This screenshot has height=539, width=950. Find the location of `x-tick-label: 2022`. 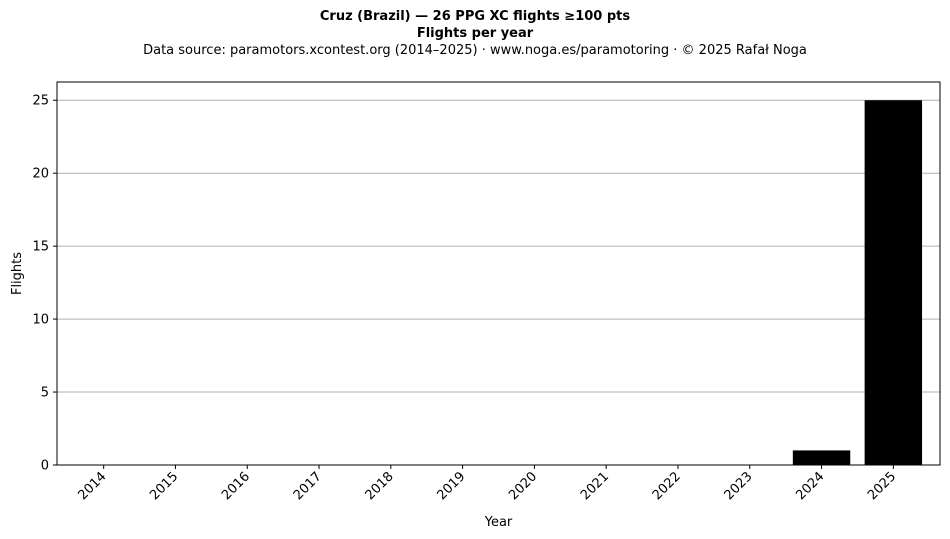

x-tick-label: 2022 is located at coordinates (667, 486).